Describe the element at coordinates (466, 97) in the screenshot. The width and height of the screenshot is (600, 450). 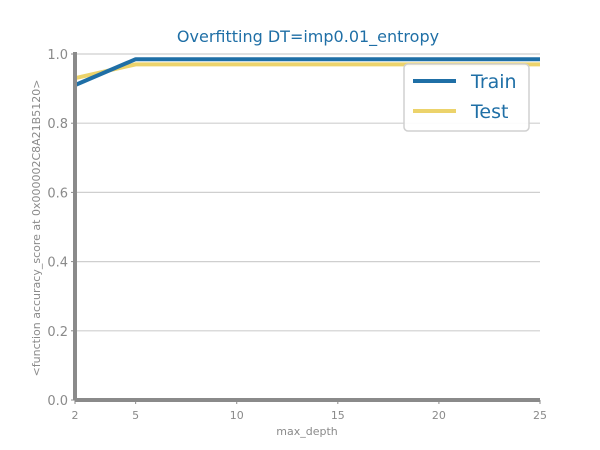
I see `legend: Train Test` at that location.